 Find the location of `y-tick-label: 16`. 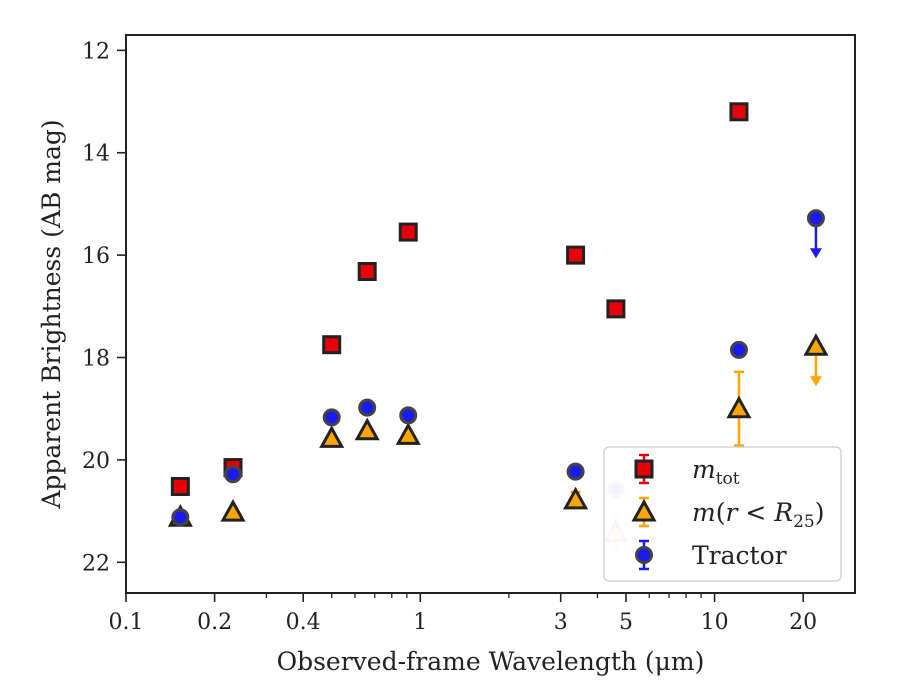

y-tick-label: 16 is located at coordinates (96, 256).